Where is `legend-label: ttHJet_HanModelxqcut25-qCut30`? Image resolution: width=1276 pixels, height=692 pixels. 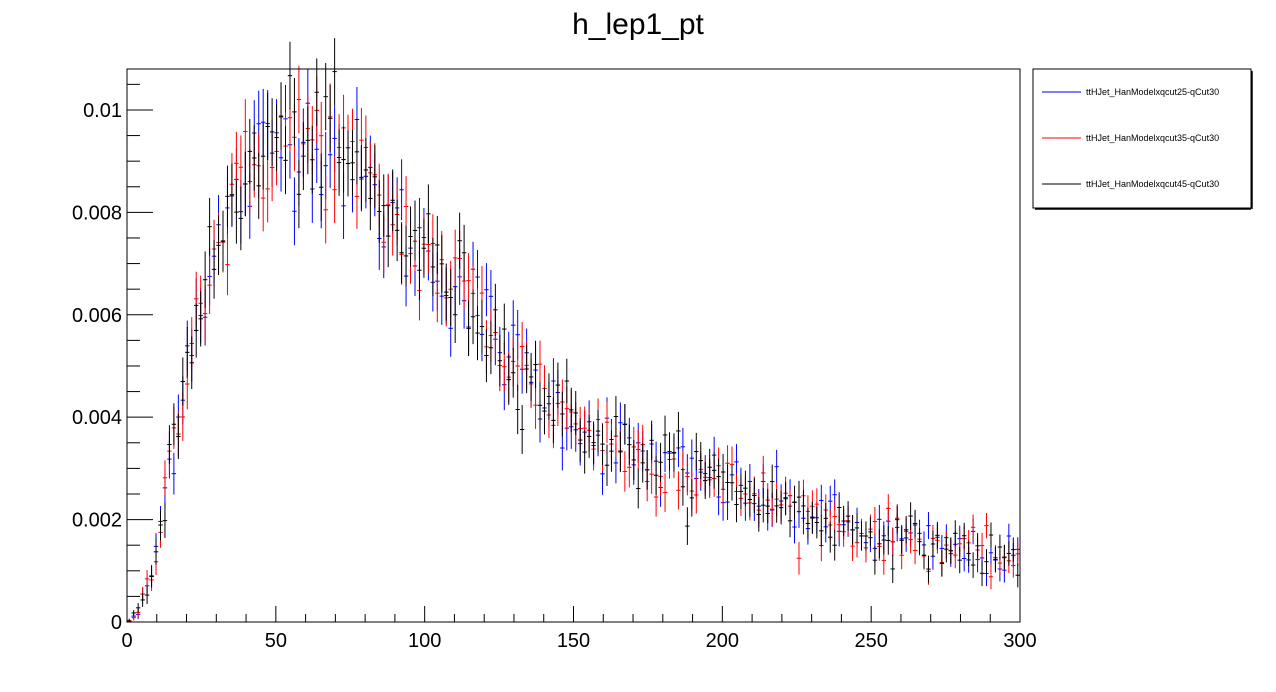
legend-label: ttHJet_HanModelxqcut25-qCut30 is located at coordinates (1152, 92).